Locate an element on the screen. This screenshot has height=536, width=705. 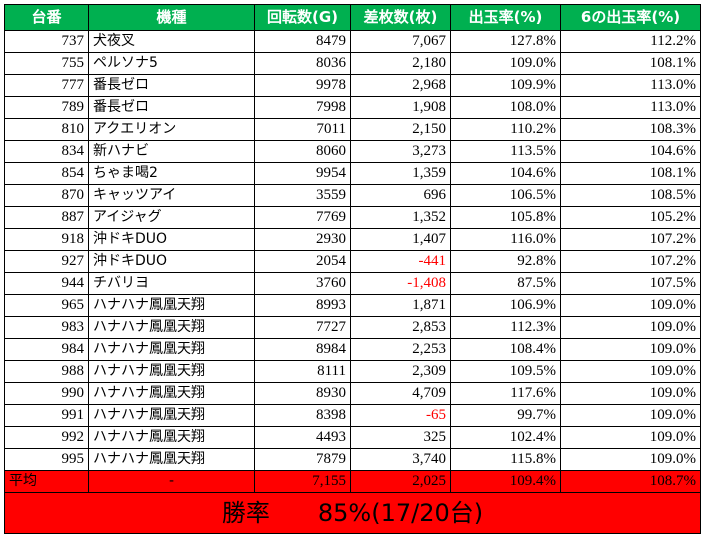
cell-payout-rate: 108.4% is located at coordinates (505, 349).